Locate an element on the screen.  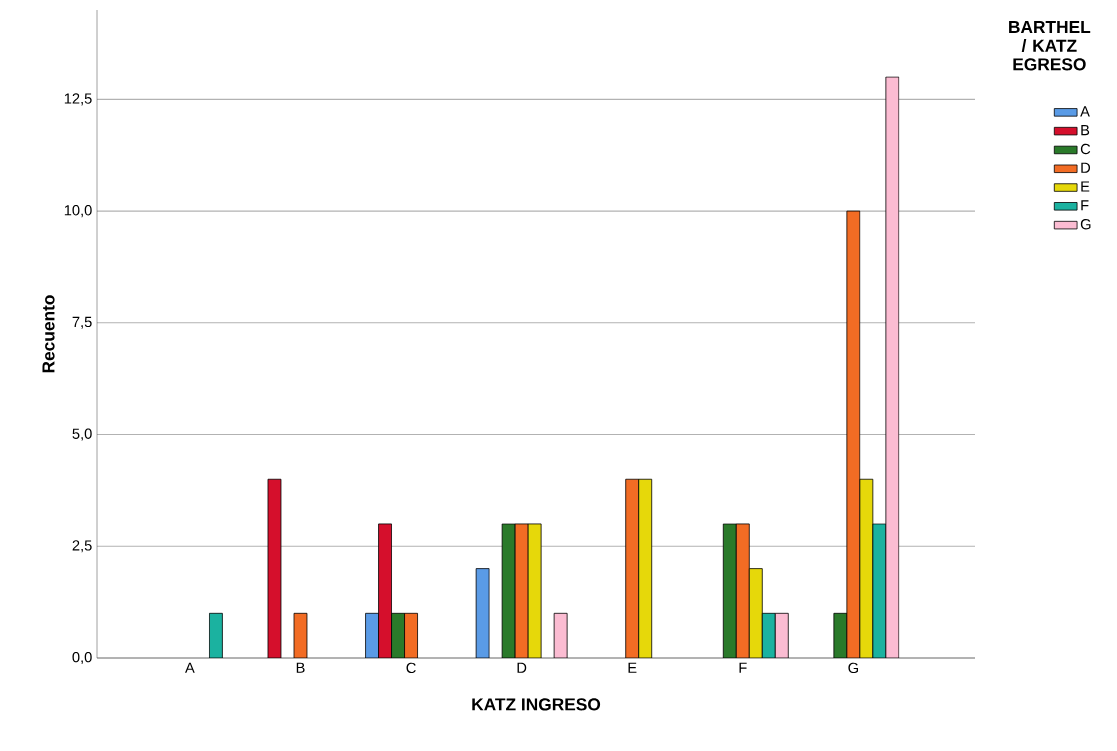
x-tick-label: E is located at coordinates (632, 667).